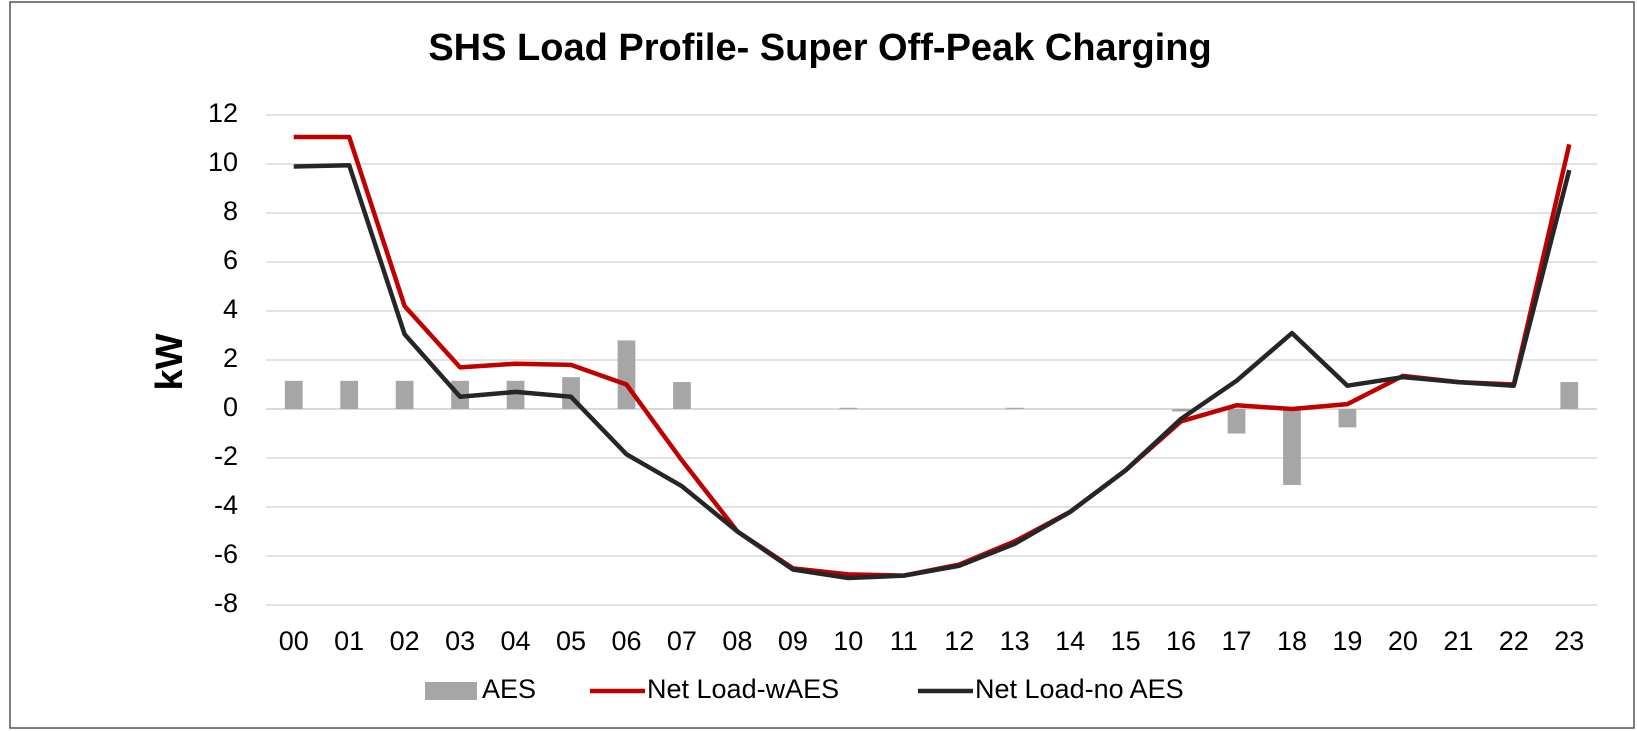  What do you see at coordinates (226, 603) in the screenshot?
I see `y-tick-label: -8` at bounding box center [226, 603].